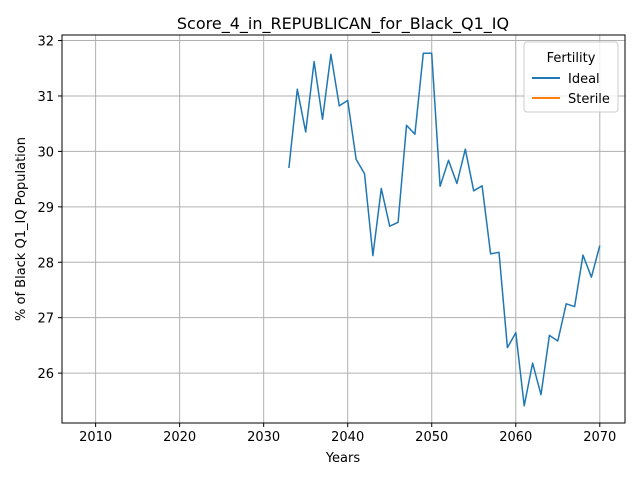 The width and height of the screenshot is (640, 480). Describe the element at coordinates (45, 97) in the screenshot. I see `y-tick-label: 31` at that location.